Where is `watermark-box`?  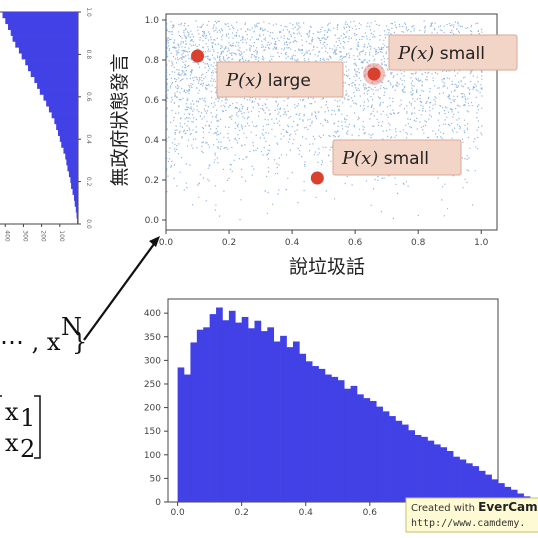 watermark-box is located at coordinates (471, 515).